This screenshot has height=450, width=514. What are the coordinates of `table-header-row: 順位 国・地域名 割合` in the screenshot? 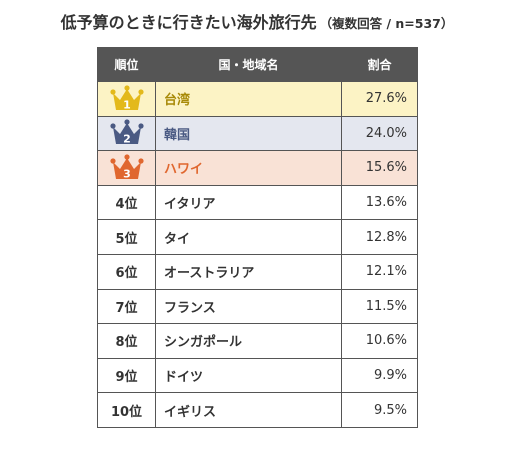 It's located at (257, 64).